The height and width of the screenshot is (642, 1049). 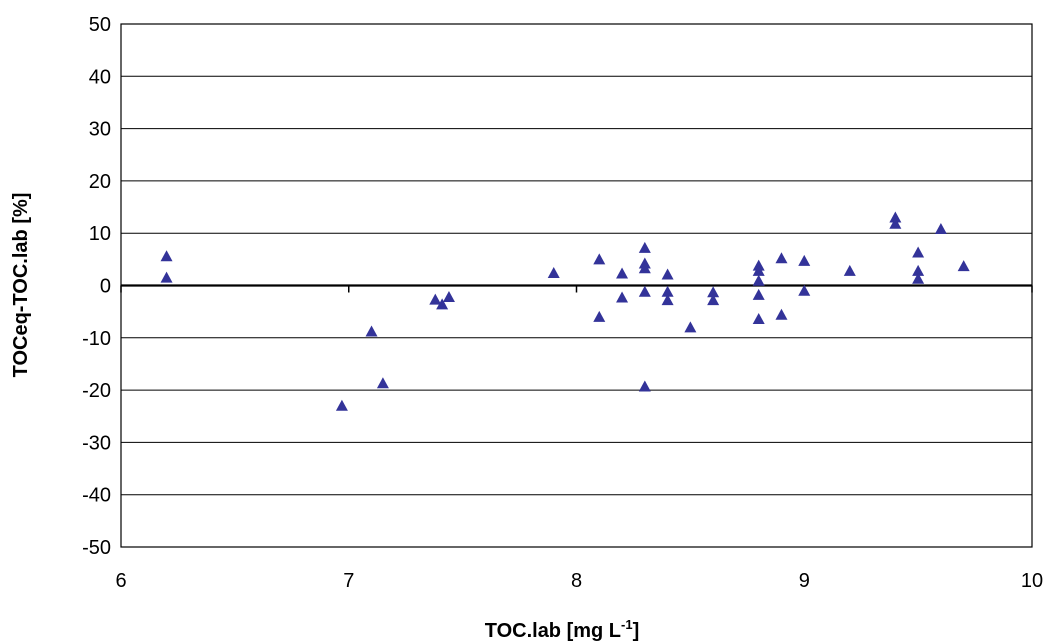 What do you see at coordinates (1032, 581) in the screenshot?
I see `x-tick-label: 10` at bounding box center [1032, 581].